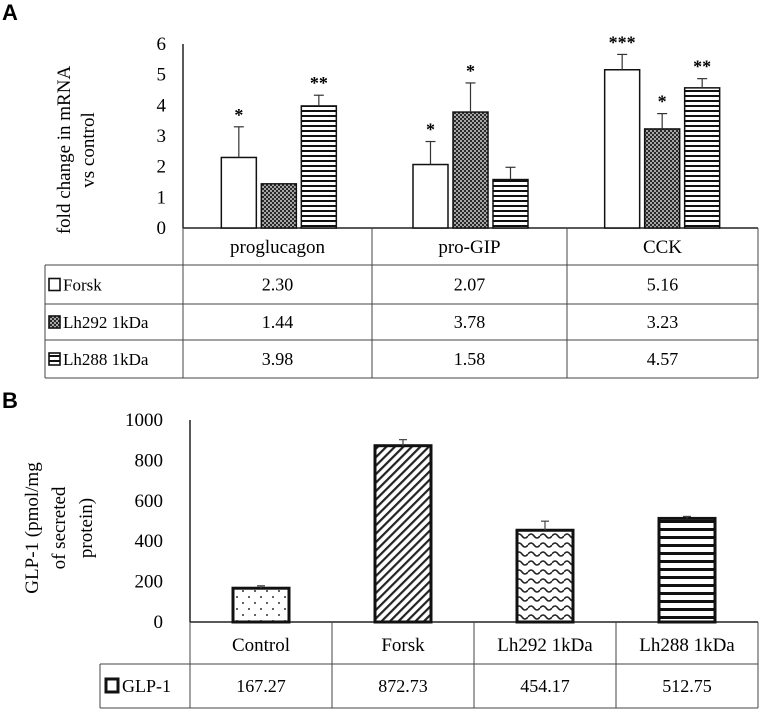 Image resolution: width=768 pixels, height=717 pixels. I want to click on panel-a-table-cell: 1.58, so click(470, 359).